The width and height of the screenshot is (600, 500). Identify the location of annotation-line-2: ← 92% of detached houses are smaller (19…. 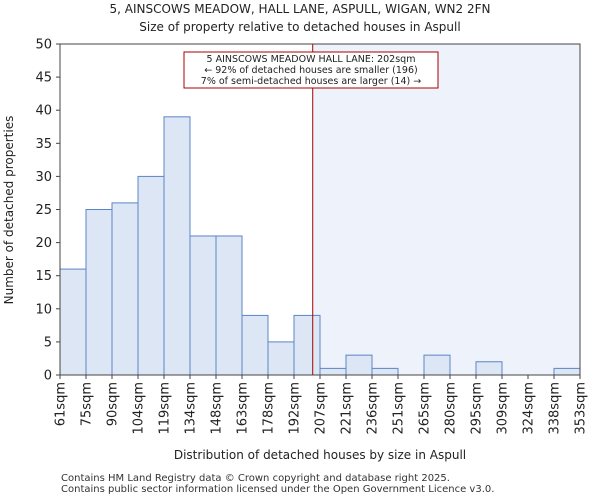
(310, 70).